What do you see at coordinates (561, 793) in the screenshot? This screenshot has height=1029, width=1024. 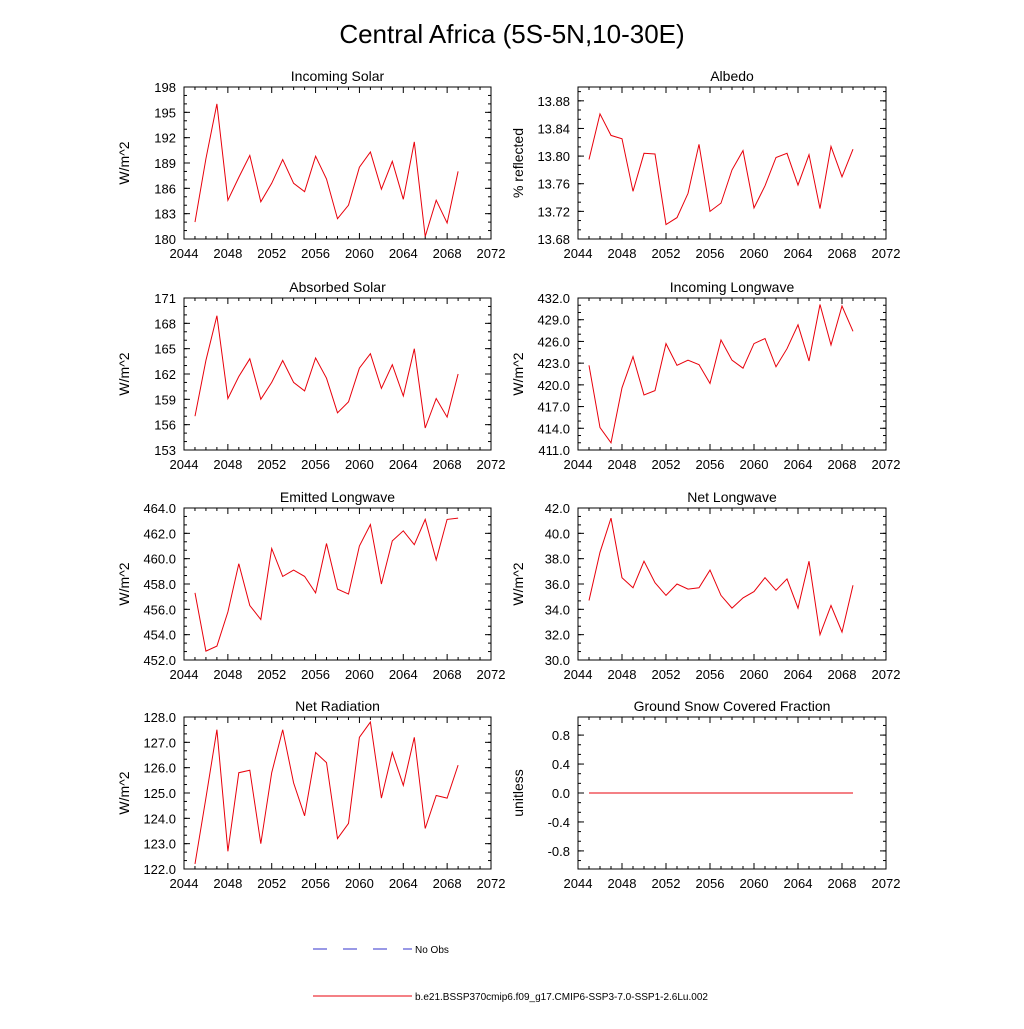 I see `y-tick-label: 0.0` at bounding box center [561, 793].